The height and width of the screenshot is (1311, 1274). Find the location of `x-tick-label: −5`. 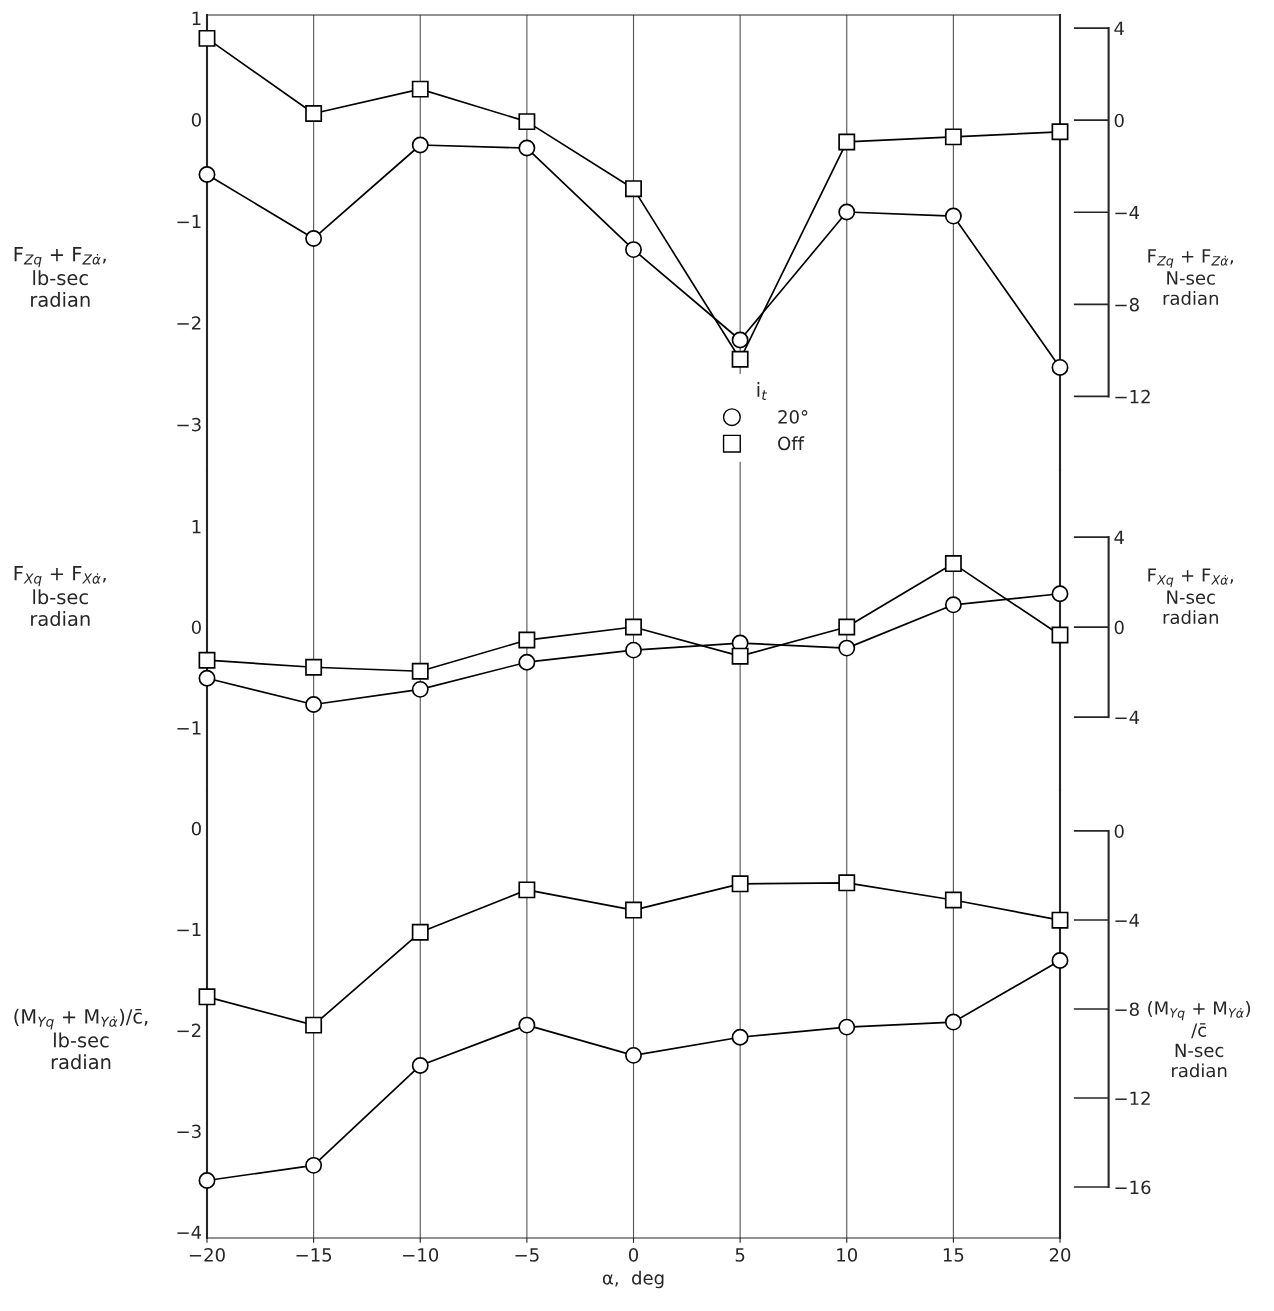

x-tick-label: −5 is located at coordinates (527, 1255).